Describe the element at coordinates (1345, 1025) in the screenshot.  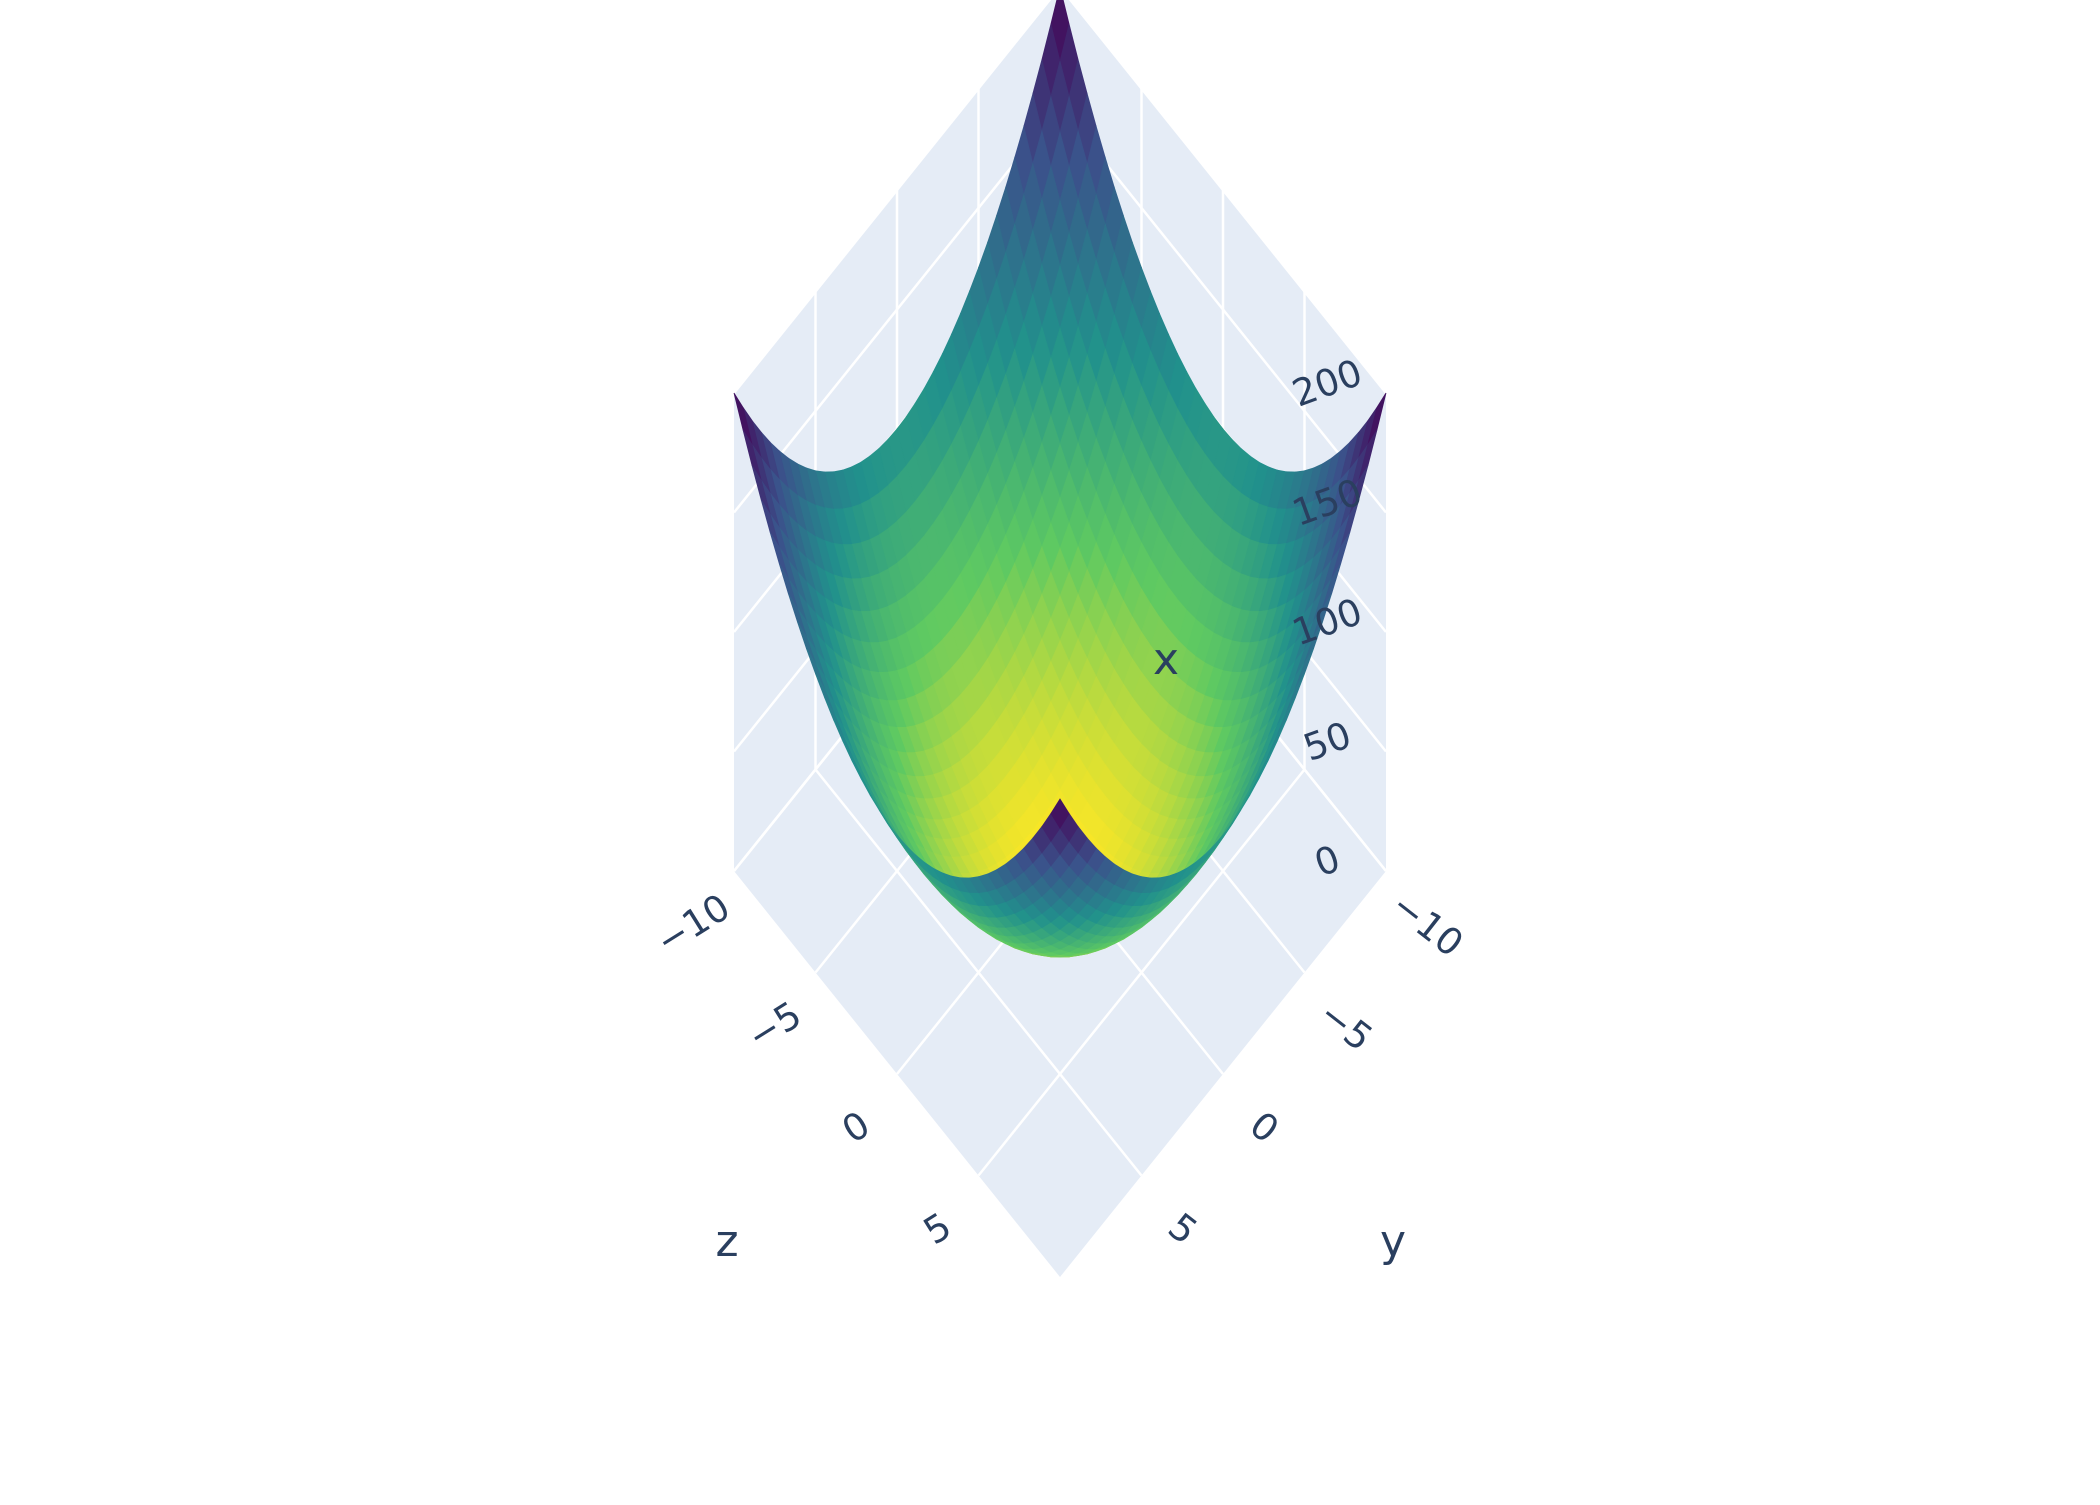
I see `tick-label-y: −5` at that location.